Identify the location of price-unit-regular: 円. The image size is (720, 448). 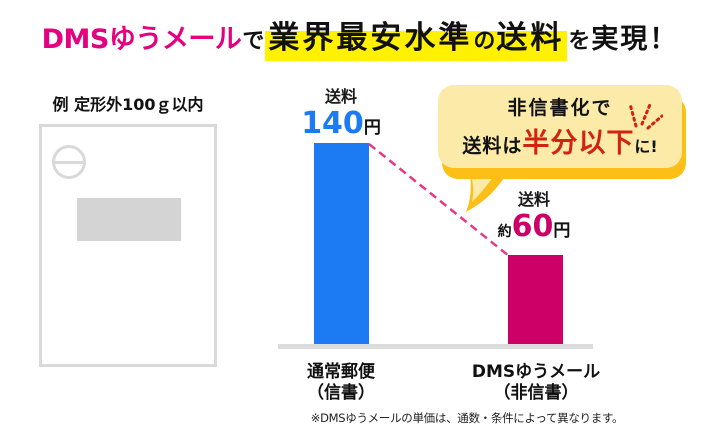
(372, 127).